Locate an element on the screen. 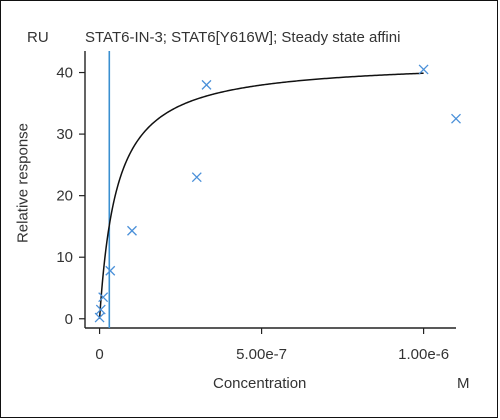 This screenshot has width=500, height=420. y-tick-label: 10 is located at coordinates (64, 257).